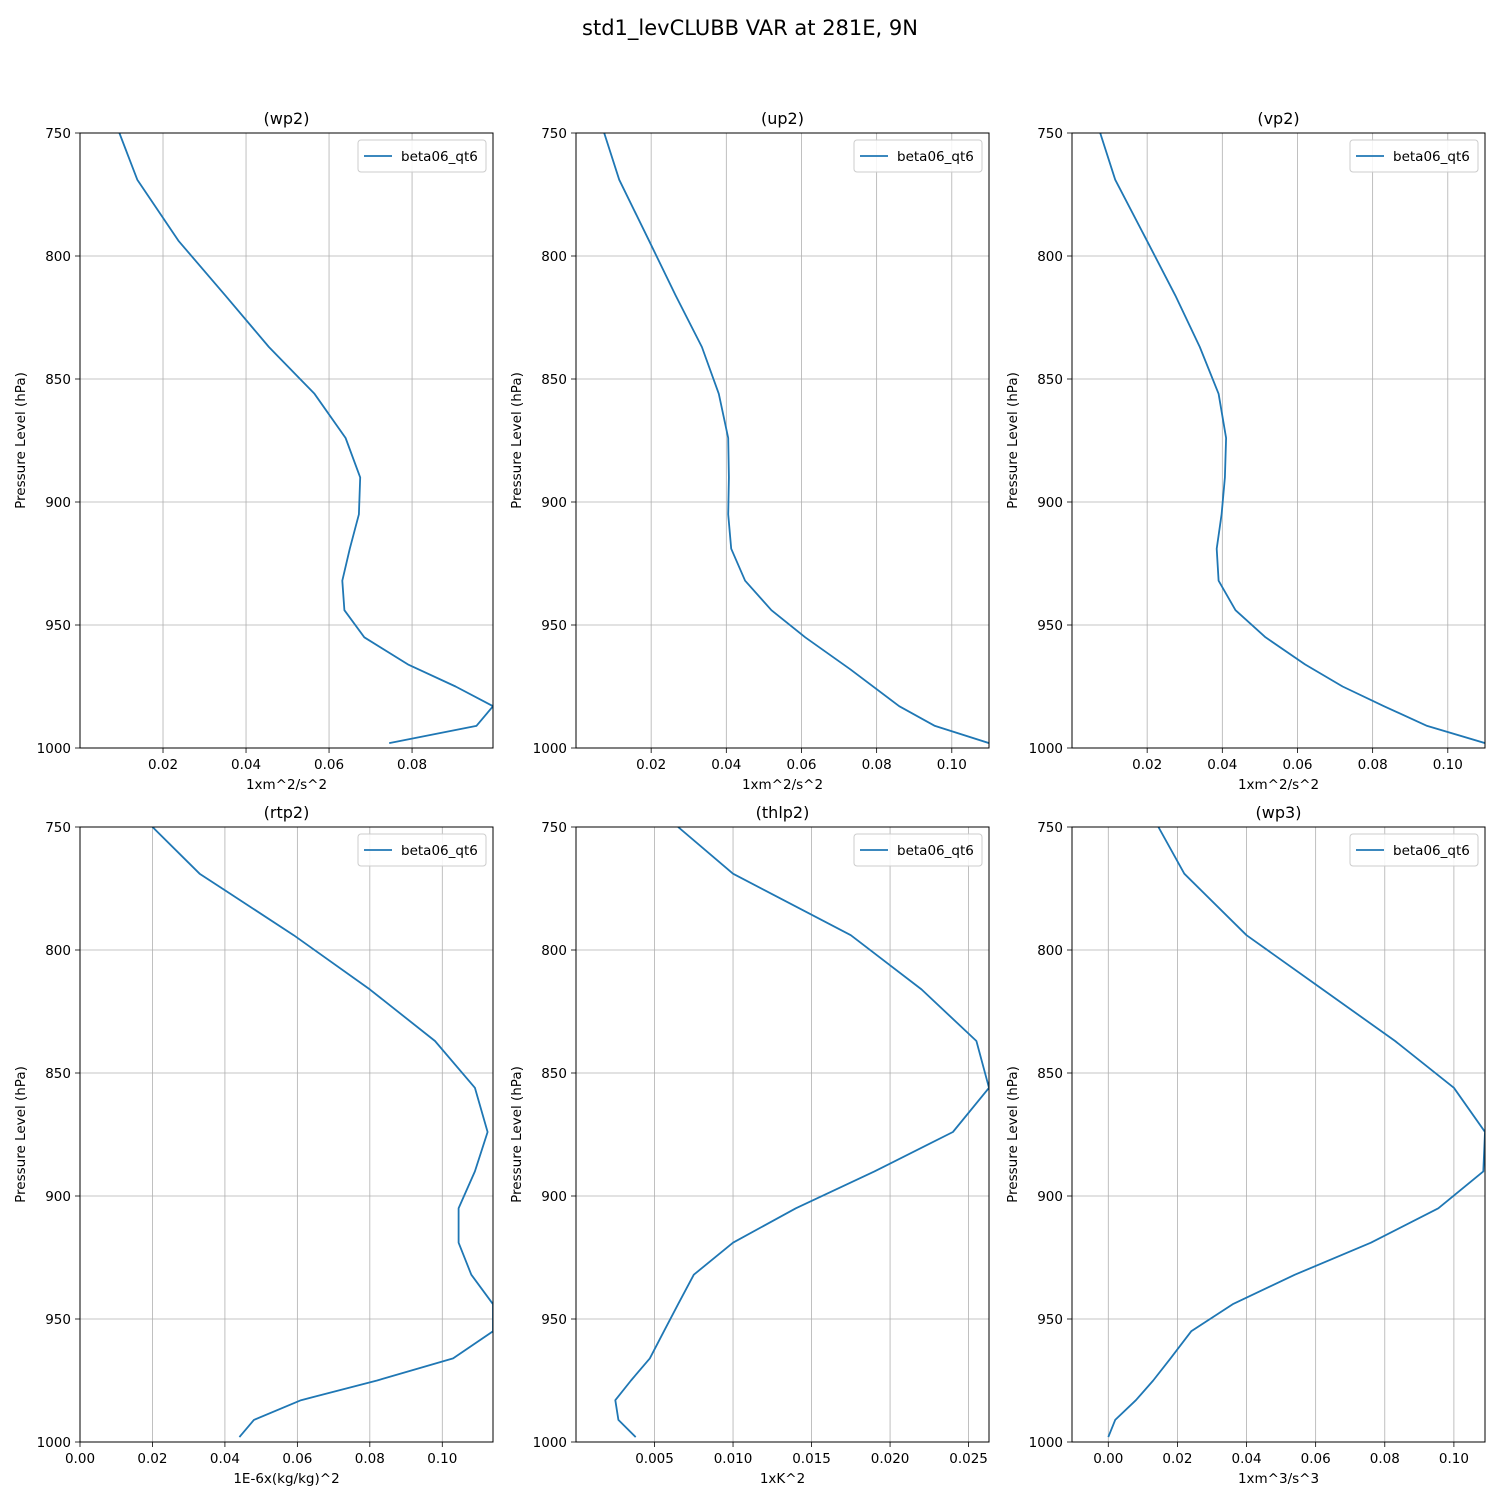 This screenshot has height=1500, width=1500. Describe the element at coordinates (1278, 118) in the screenshot. I see `subplot-title: (vp2)` at that location.